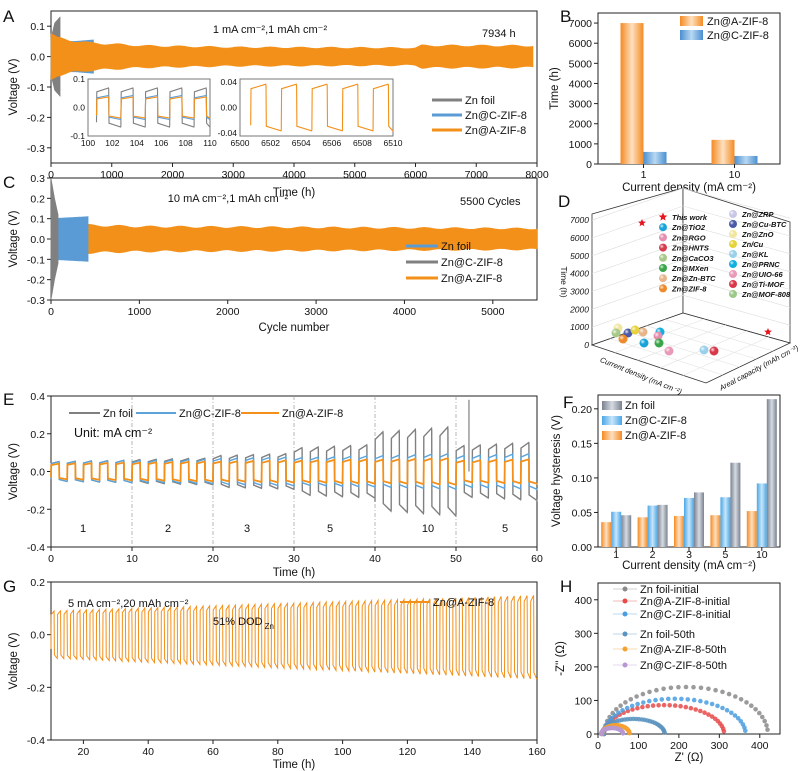  What do you see at coordinates (312, 414) in the screenshot?
I see `legend-label: Zn@A-ZIF-8` at bounding box center [312, 414].